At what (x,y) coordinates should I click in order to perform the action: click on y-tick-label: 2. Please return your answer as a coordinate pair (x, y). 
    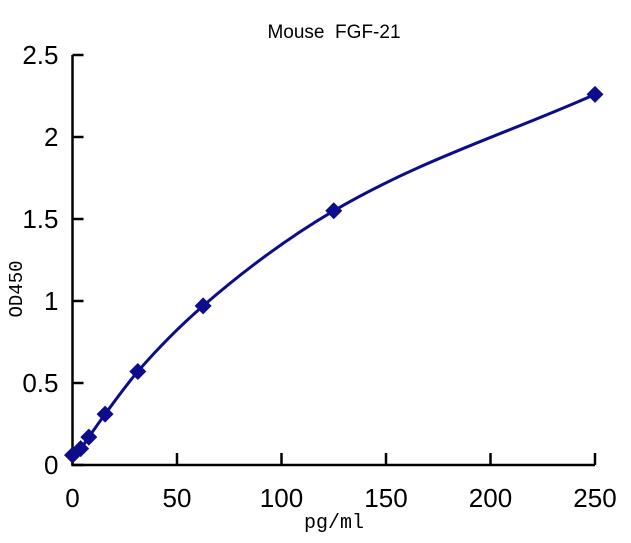
    Looking at the image, I should click on (51, 137).